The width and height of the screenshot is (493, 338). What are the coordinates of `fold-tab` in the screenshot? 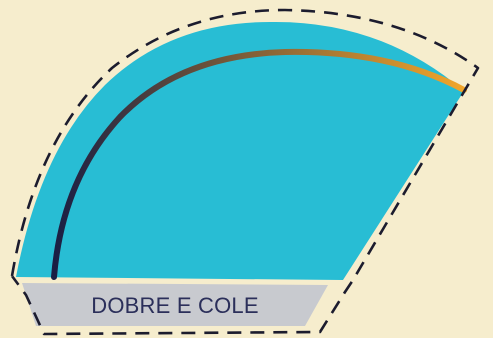 It's located at (175, 304).